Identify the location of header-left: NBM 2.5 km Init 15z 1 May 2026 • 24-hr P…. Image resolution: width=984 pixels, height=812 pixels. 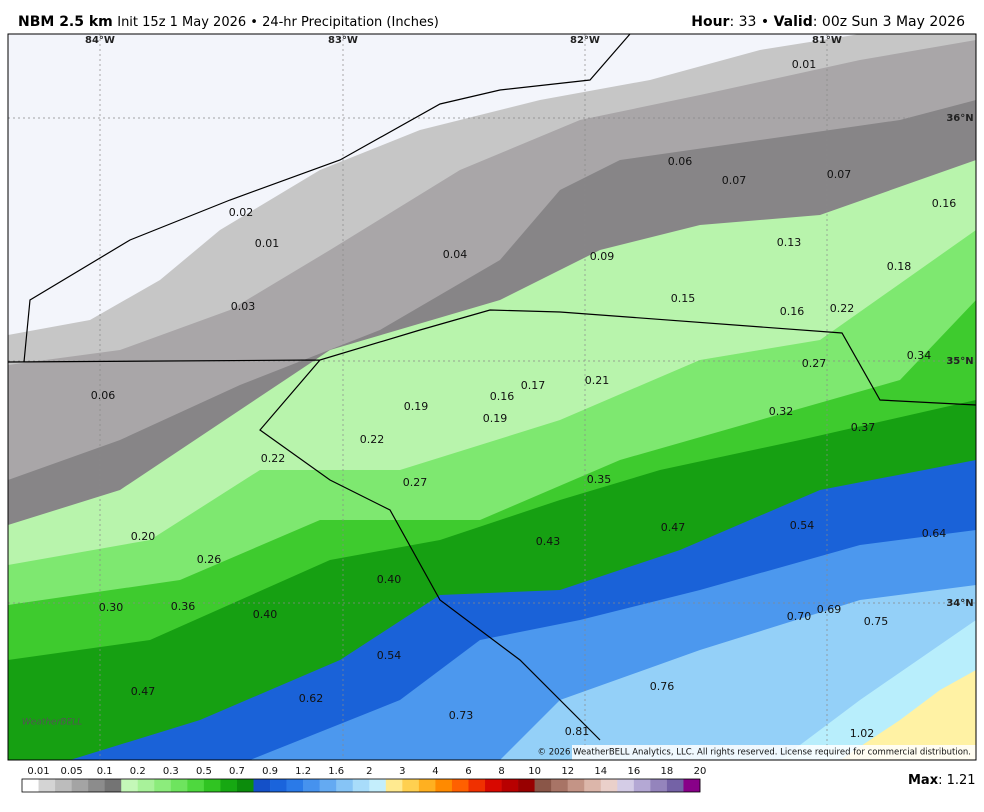
(228, 22).